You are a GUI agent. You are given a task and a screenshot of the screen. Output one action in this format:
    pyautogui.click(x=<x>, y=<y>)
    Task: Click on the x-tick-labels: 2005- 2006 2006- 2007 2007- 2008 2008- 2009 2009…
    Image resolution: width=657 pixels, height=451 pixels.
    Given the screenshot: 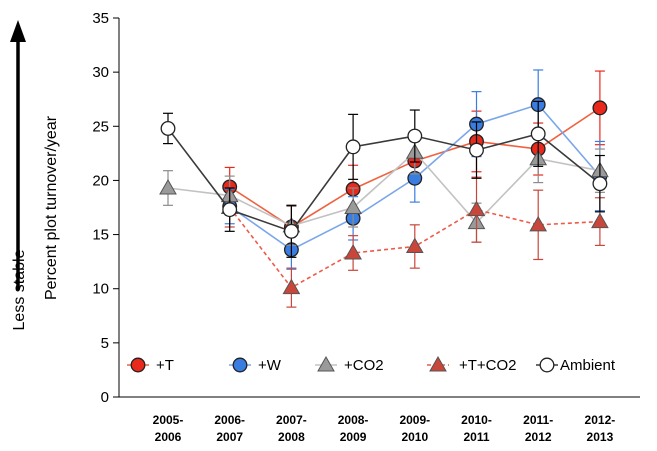 What is the action you would take?
    pyautogui.click(x=384, y=428)
    